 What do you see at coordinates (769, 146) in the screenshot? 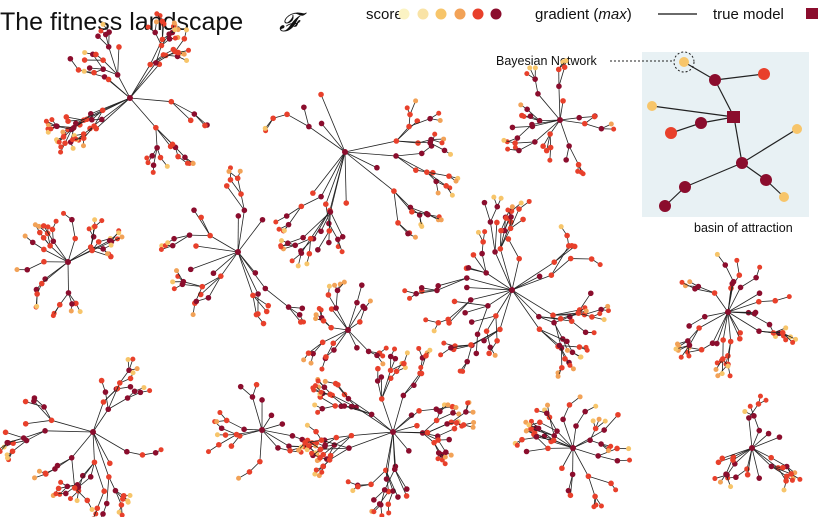
I see `inset-edge` at bounding box center [769, 146].